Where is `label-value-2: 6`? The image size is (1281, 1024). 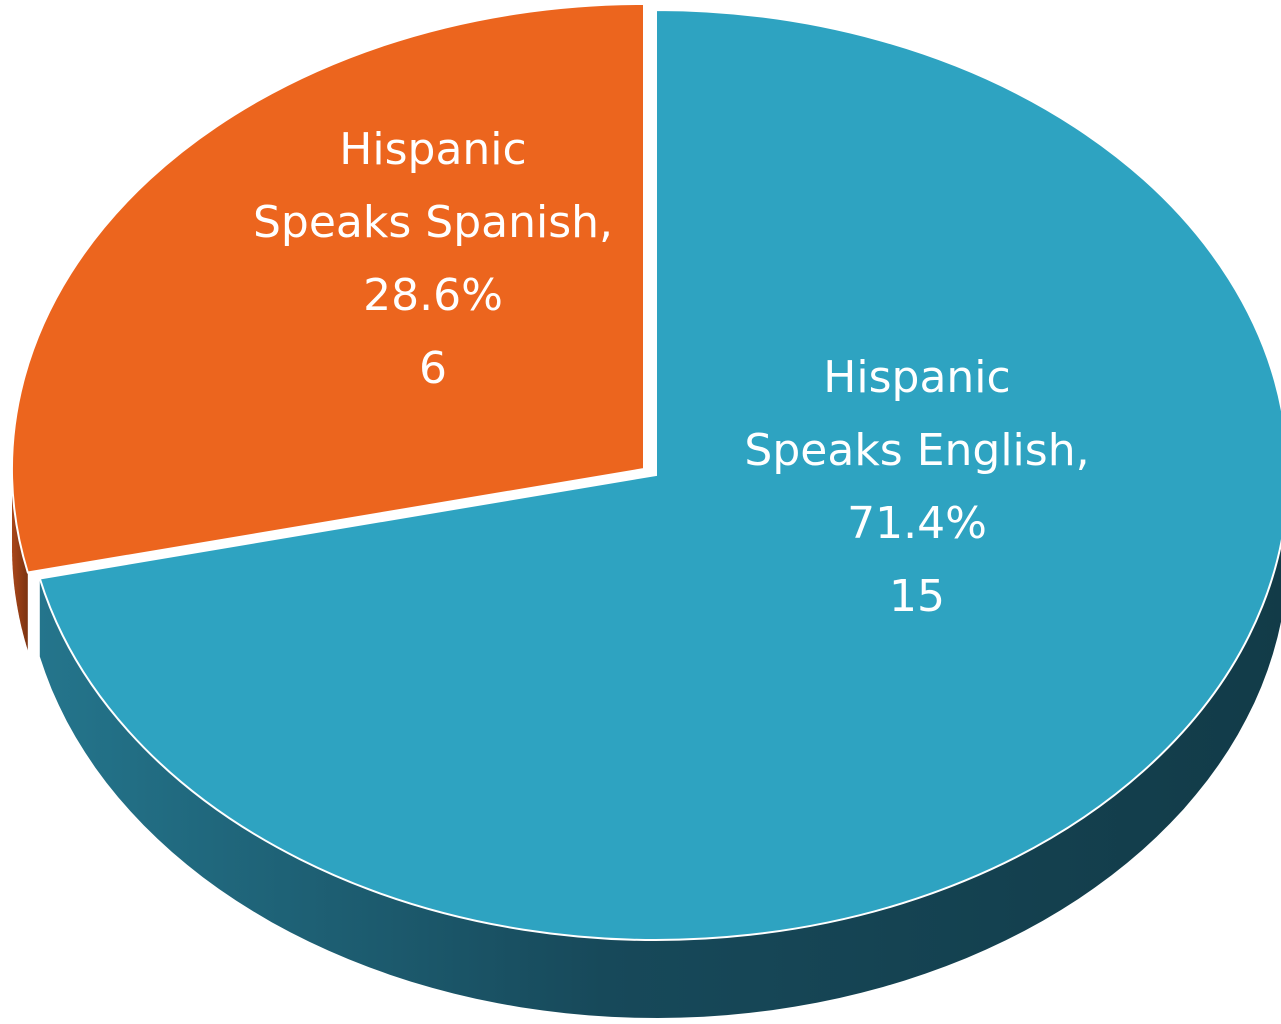
label-value-2: 6 is located at coordinates (433, 368).